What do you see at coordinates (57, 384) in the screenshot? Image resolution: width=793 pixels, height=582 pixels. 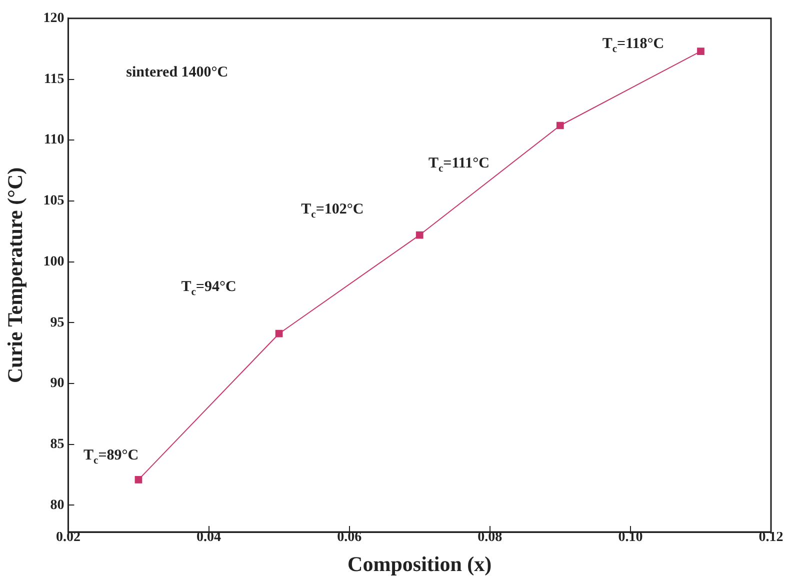 I see `y-tick-label: 90` at bounding box center [57, 384].